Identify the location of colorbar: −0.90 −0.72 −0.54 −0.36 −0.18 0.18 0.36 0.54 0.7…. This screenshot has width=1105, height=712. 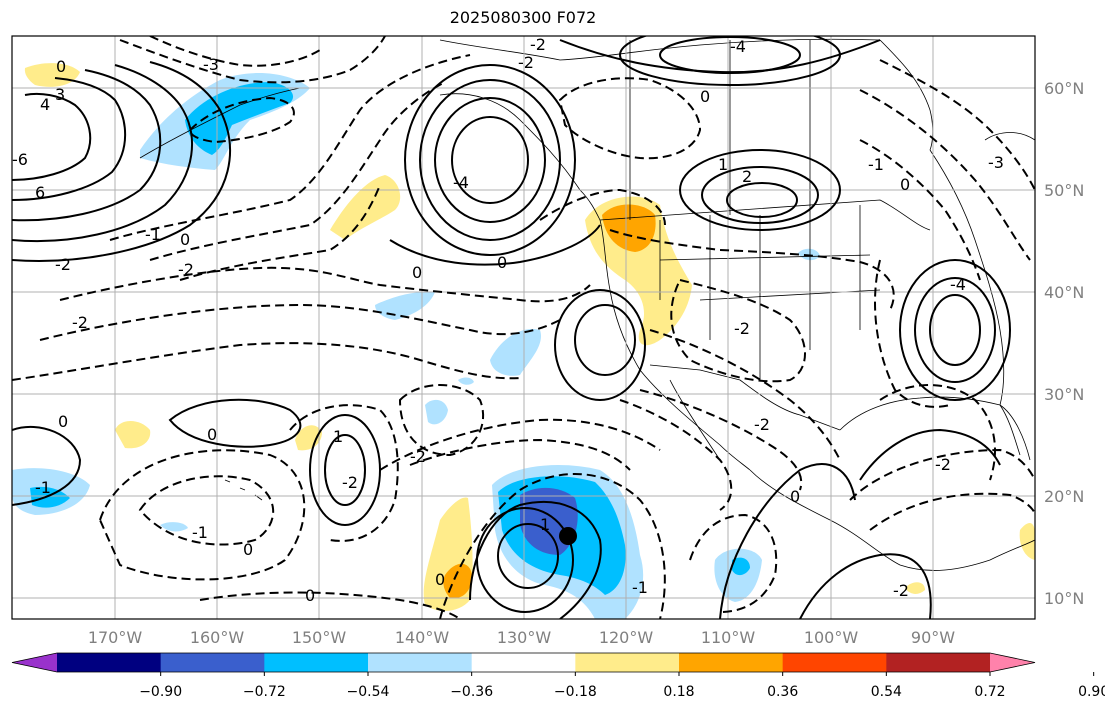
(558, 676).